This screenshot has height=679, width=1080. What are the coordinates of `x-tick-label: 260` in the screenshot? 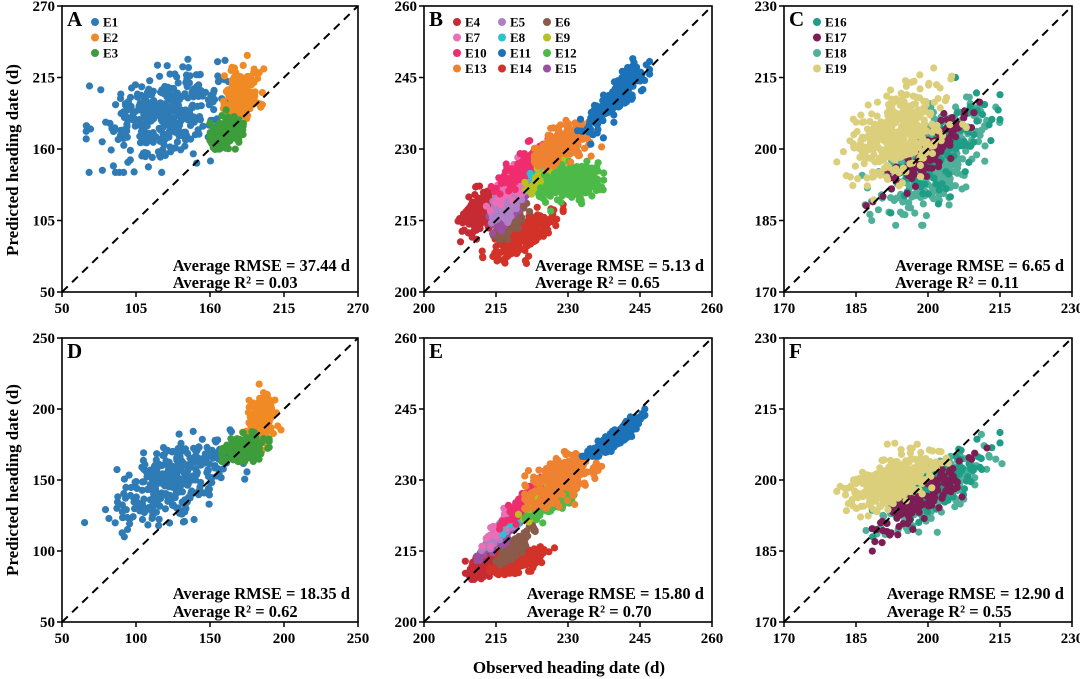 It's located at (712, 309).